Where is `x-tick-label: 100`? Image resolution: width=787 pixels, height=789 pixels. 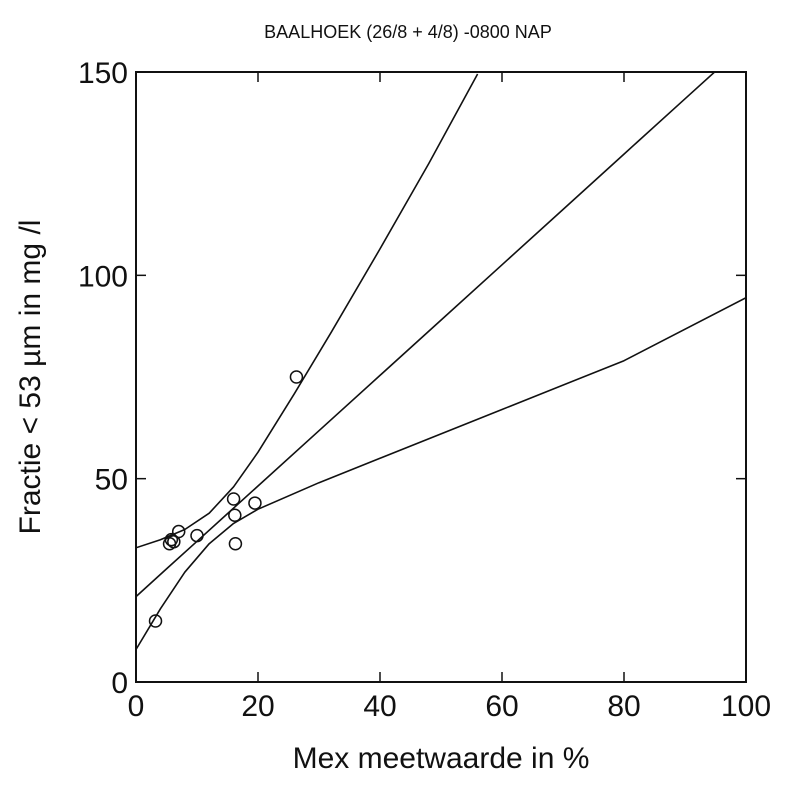
x-tick-label: 100 is located at coordinates (746, 706).